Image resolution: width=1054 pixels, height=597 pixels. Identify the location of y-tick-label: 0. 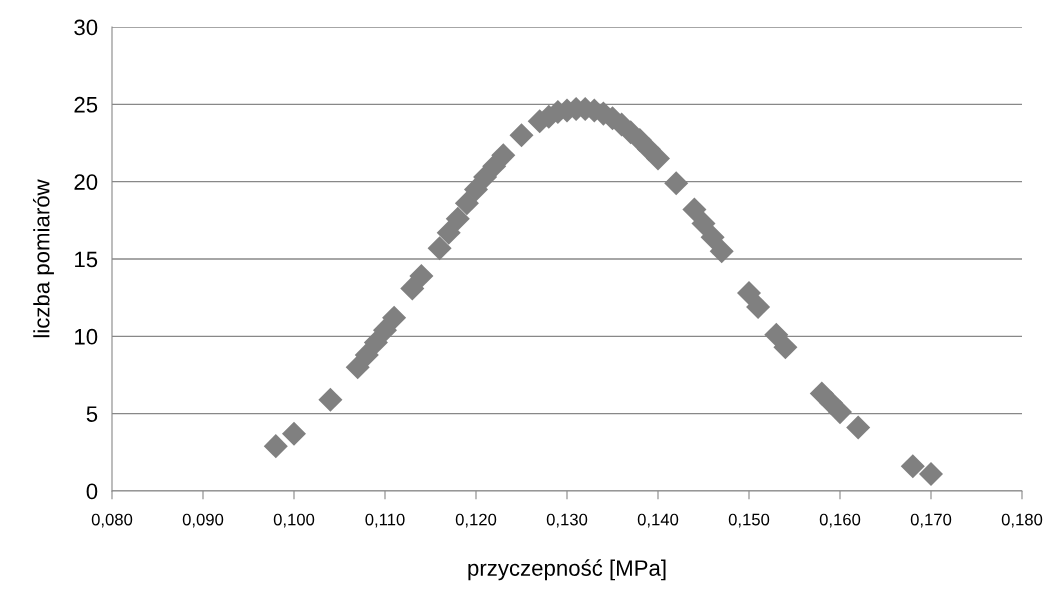
(92, 491).